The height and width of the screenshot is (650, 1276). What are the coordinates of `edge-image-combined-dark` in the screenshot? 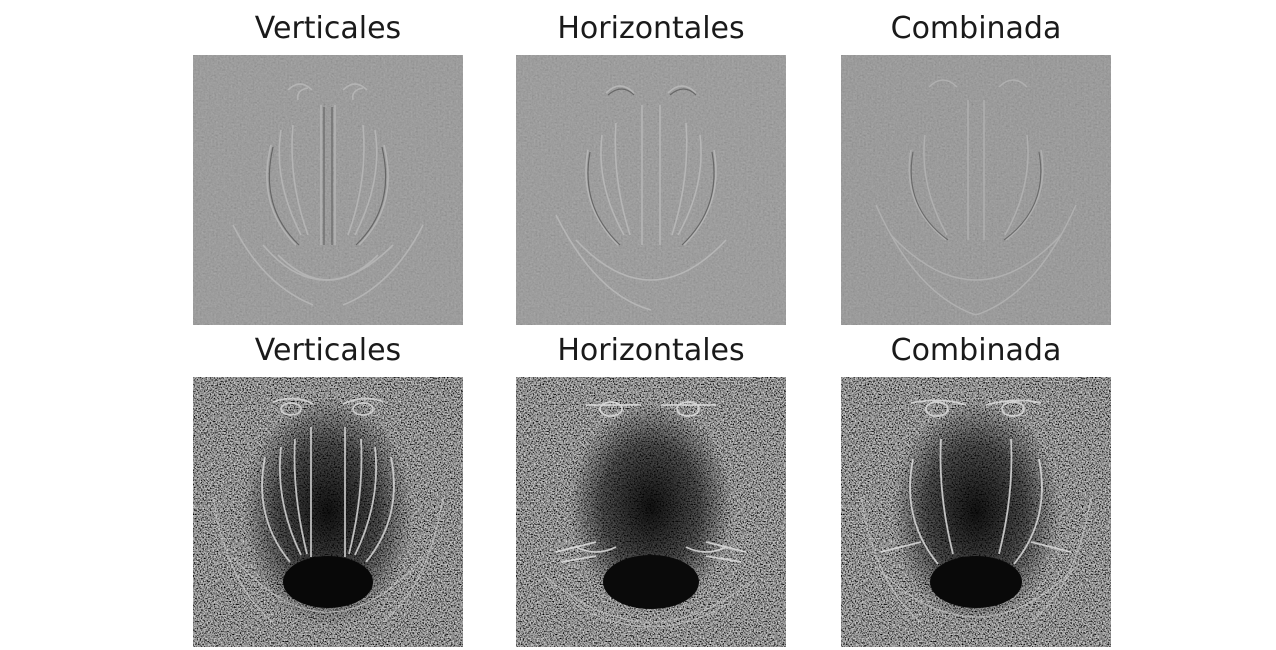 It's located at (976, 512).